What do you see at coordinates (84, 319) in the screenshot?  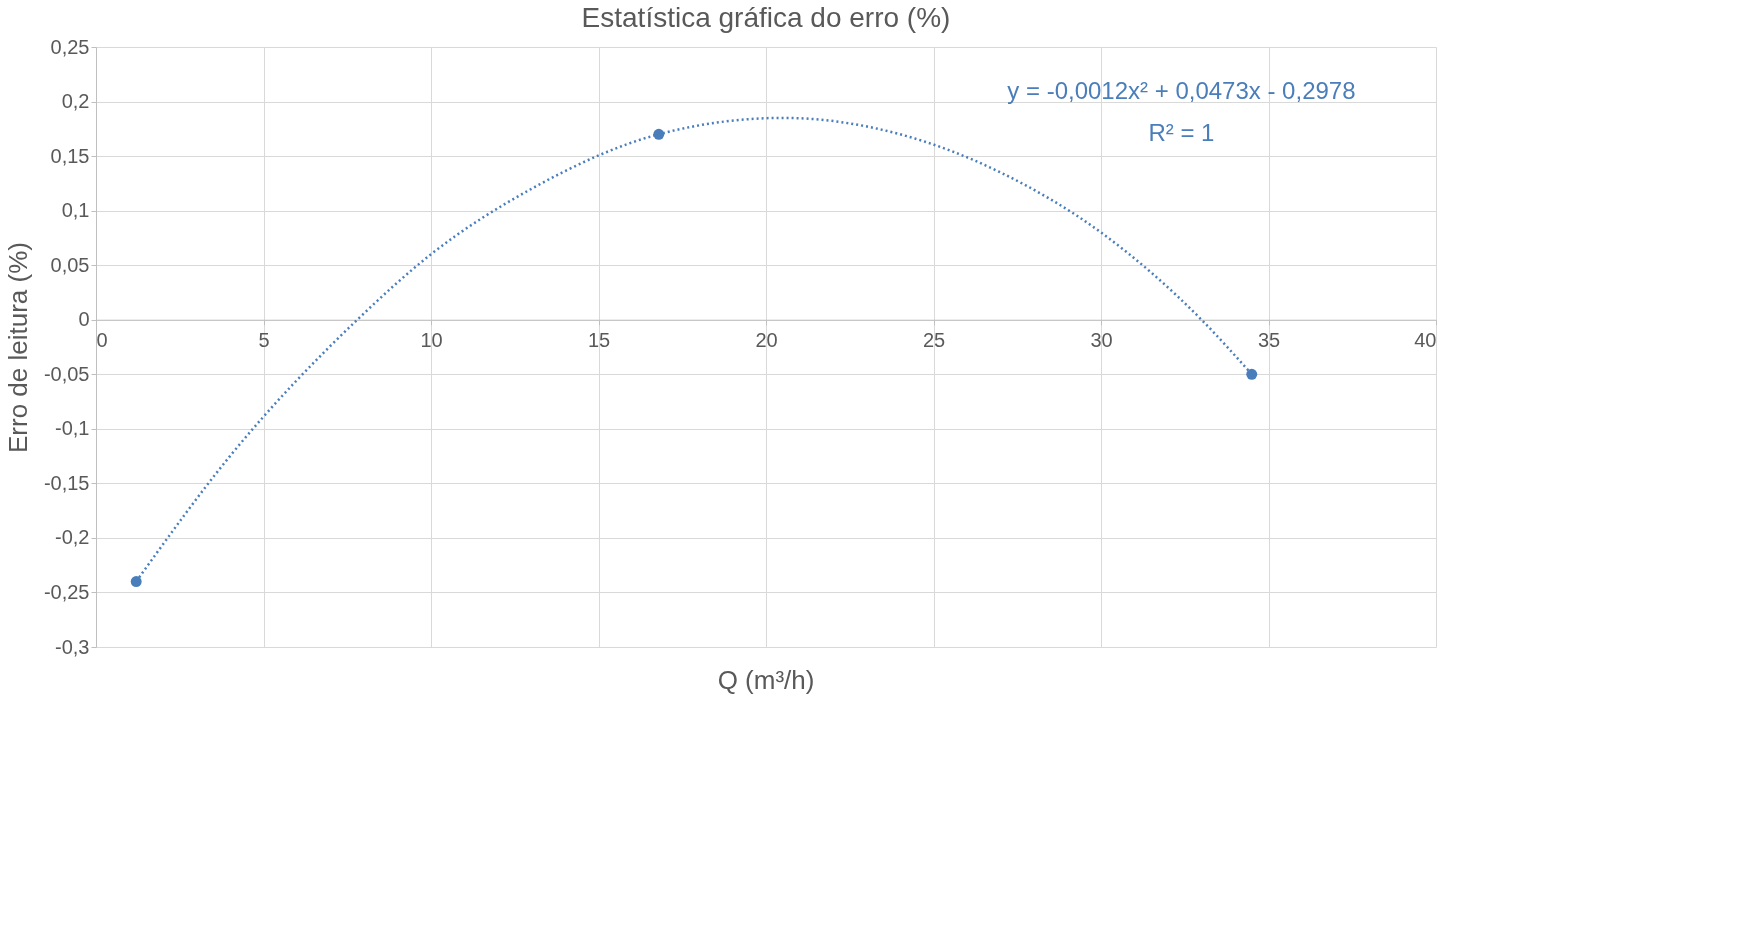 I see `y-tick-label: 0` at bounding box center [84, 319].